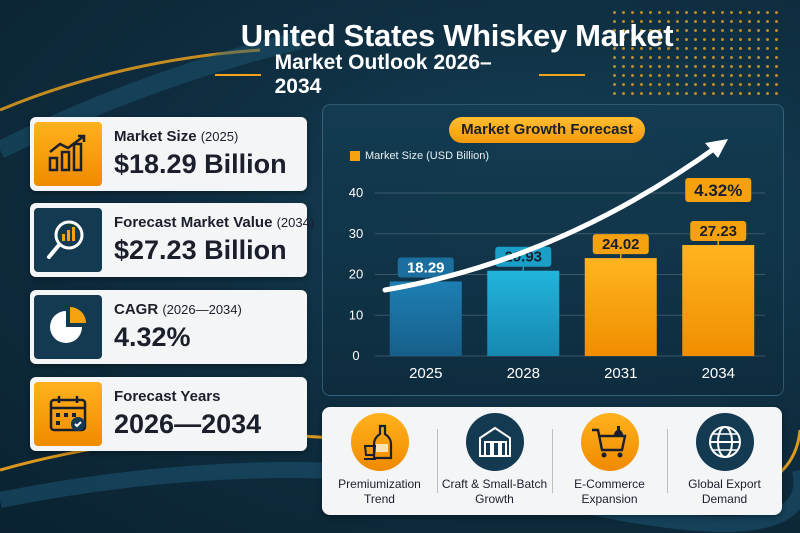 The width and height of the screenshot is (800, 533). I want to click on data-label: 24.02, so click(621, 244).